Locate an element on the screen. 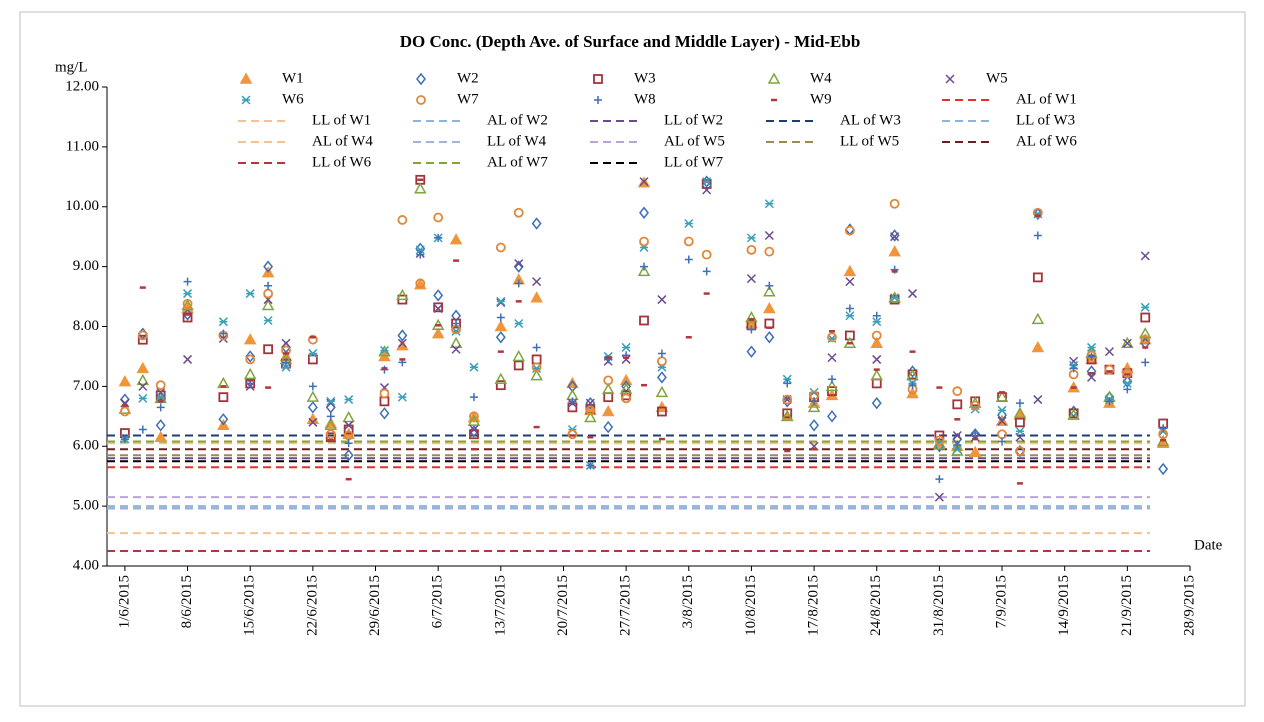  x-axis-label: Date is located at coordinates (1208, 545).